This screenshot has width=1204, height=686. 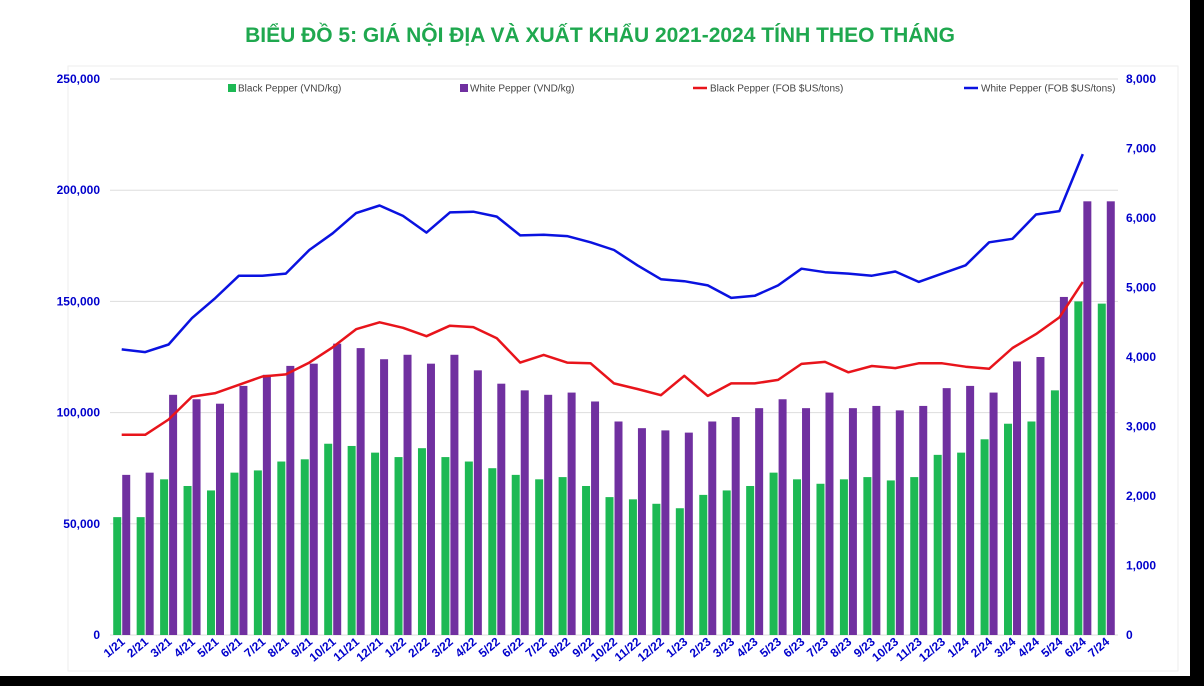 What do you see at coordinates (79, 190) in the screenshot?
I see `left-tick-label: 200,000` at bounding box center [79, 190].